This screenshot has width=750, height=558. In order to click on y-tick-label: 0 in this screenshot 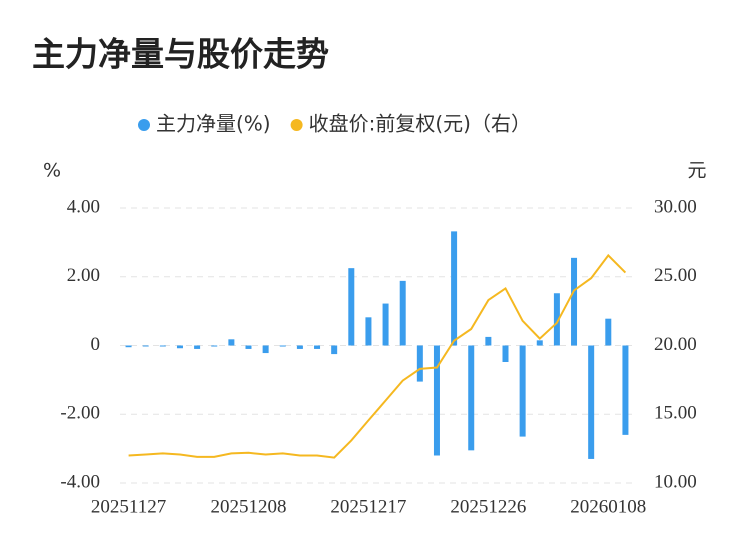, I will do `click(96, 344)`.